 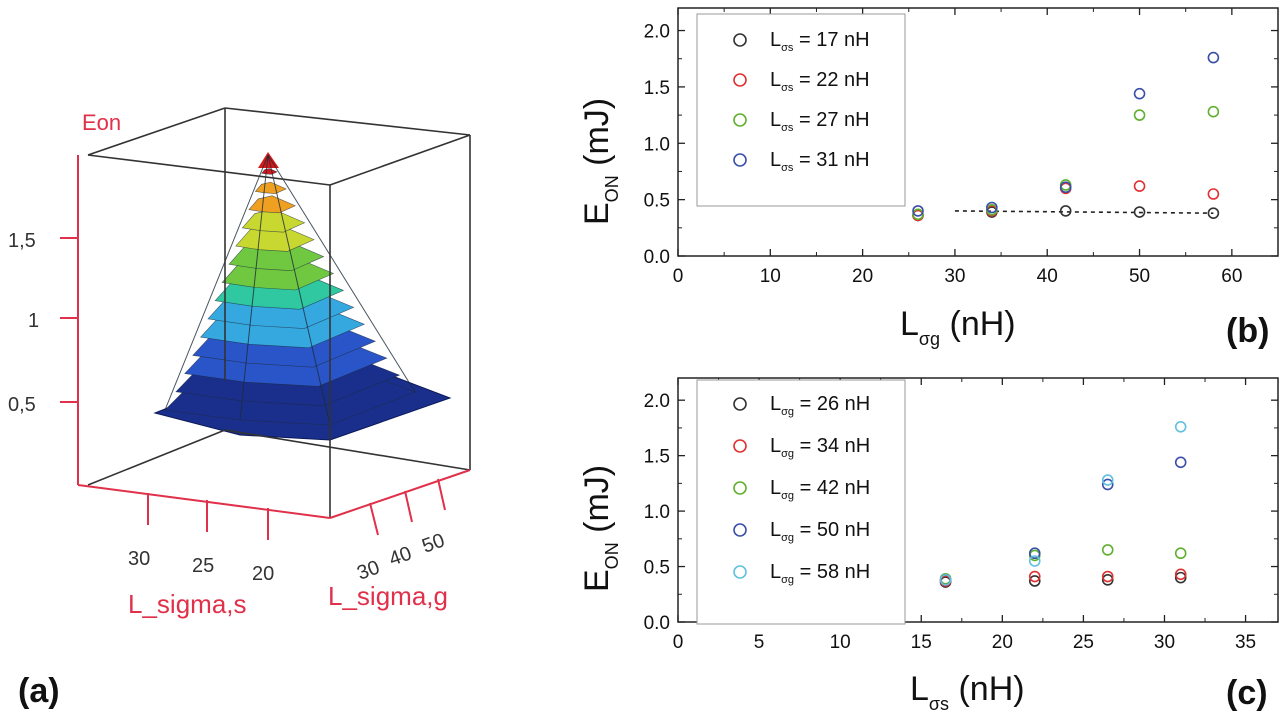 What do you see at coordinates (820, 41) in the screenshot?
I see `legend-entry: Lσs = 17 nH` at bounding box center [820, 41].